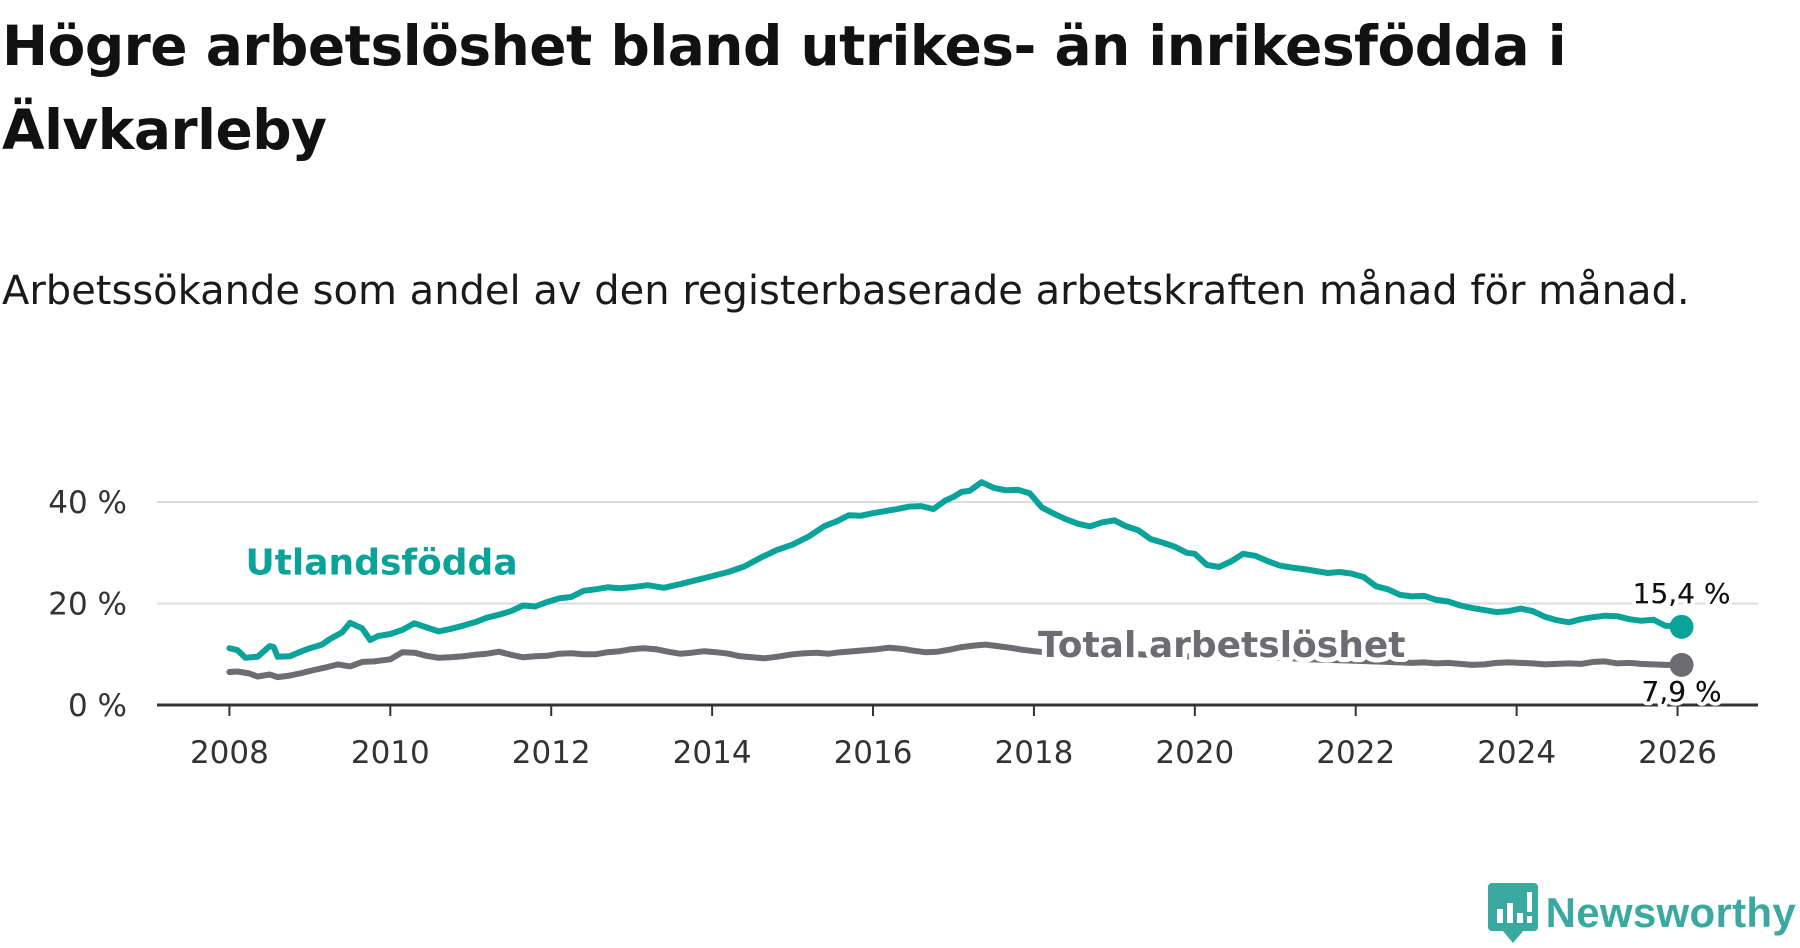  I want to click on x-tick-label: 2018, so click(1033, 753).